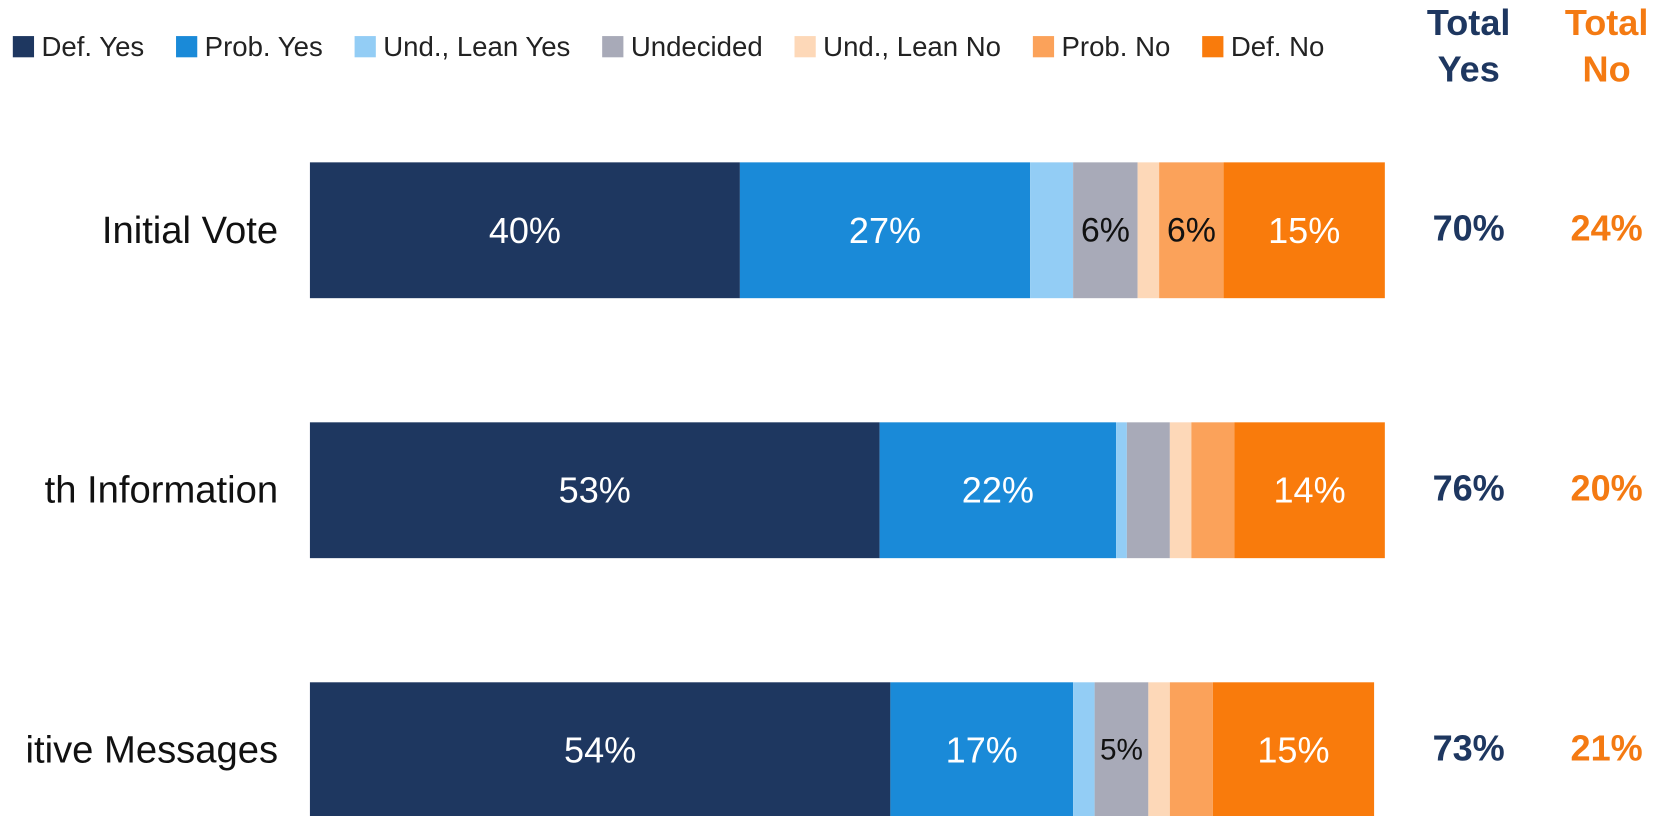  I want to click on total-value: 70%, so click(1469, 228).